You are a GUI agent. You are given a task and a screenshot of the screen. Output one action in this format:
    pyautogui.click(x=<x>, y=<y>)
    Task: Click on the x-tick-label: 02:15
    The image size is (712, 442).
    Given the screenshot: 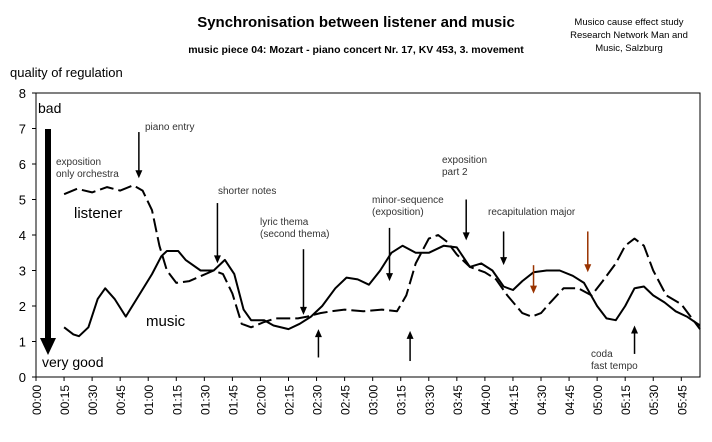 What is the action you would take?
    pyautogui.click(x=290, y=400)
    